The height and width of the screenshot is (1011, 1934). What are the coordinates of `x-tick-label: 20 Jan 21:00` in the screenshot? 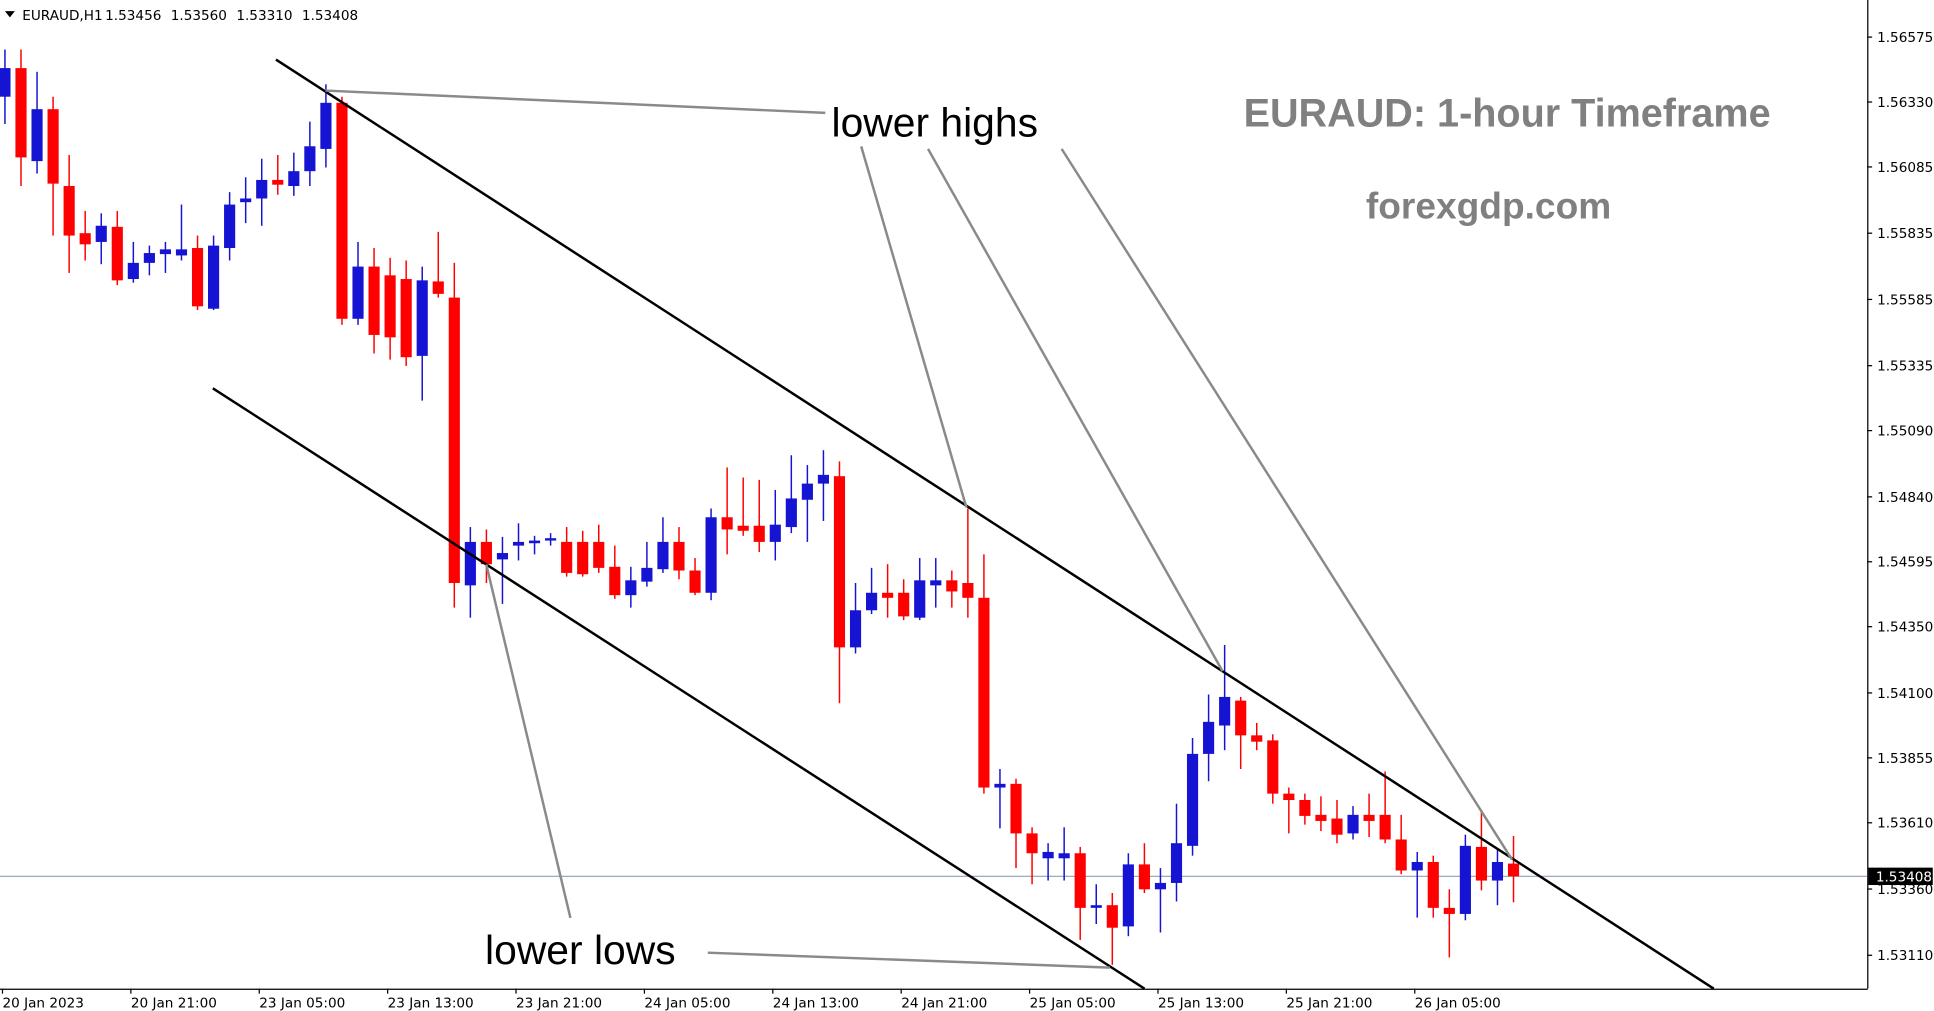 It's located at (174, 1003).